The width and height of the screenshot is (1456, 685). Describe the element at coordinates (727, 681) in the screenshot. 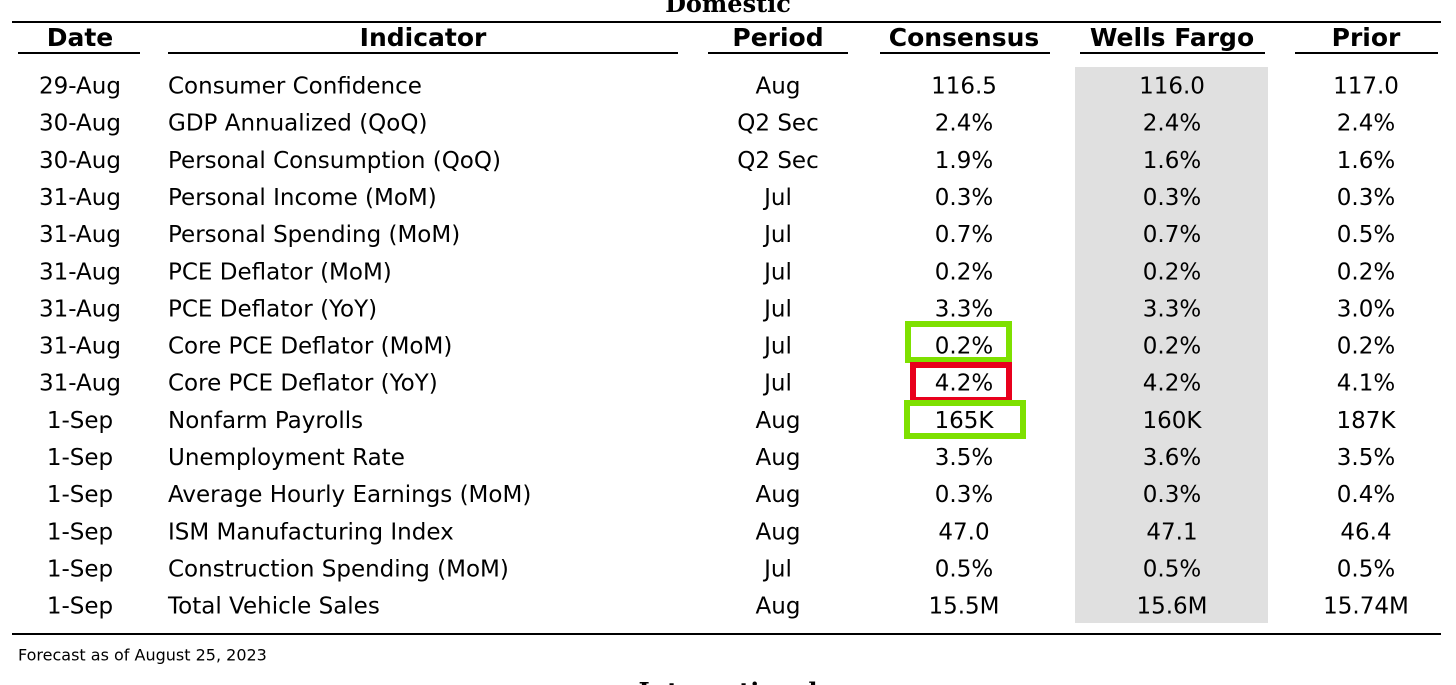

I see `next-section-title: International` at that location.